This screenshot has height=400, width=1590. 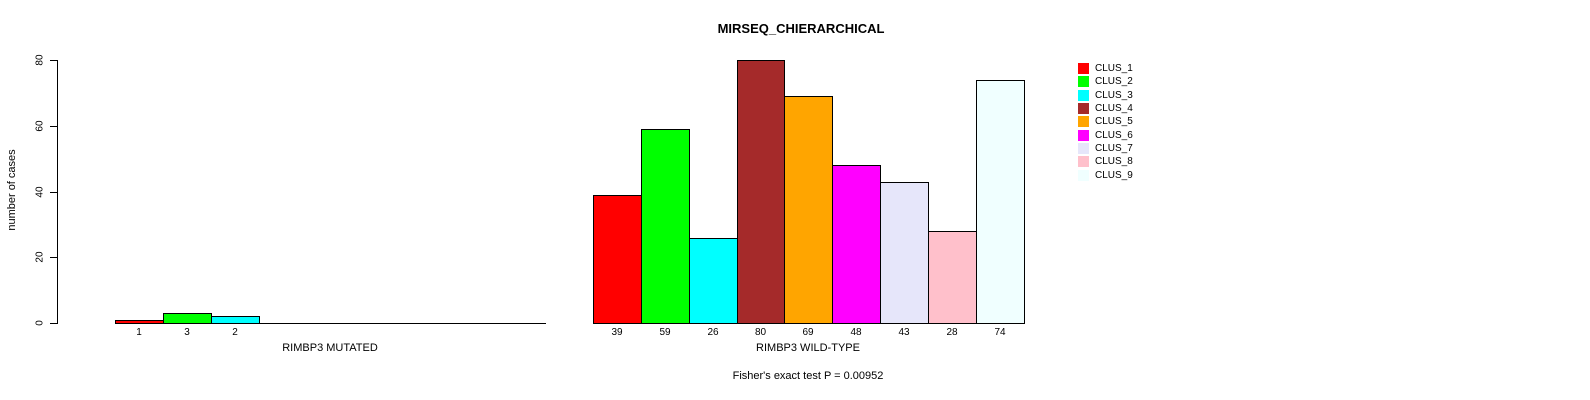 I want to click on fisher-test-note: Fisher's exact test P = 0.00952, so click(x=808, y=376).